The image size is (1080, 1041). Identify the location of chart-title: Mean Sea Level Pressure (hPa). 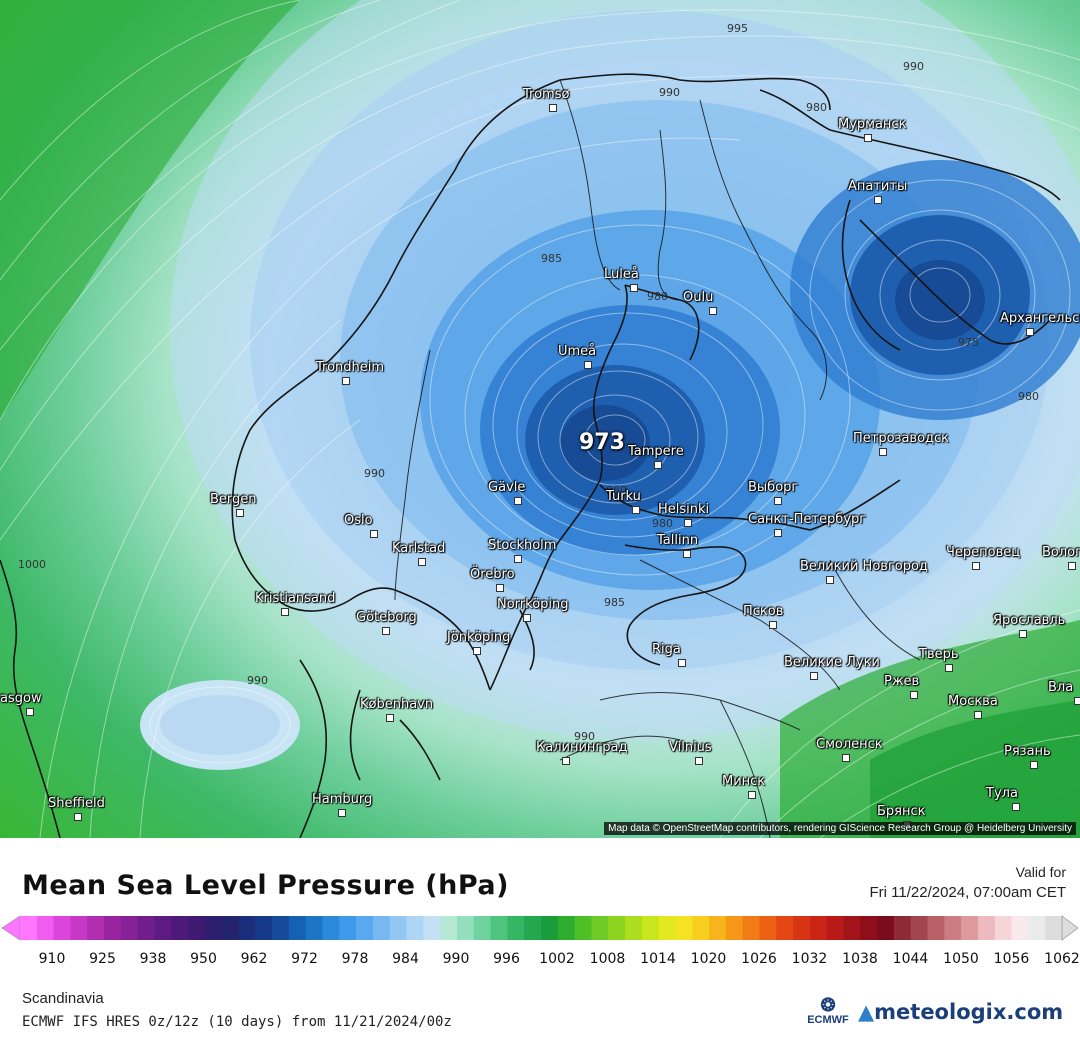
(265, 885).